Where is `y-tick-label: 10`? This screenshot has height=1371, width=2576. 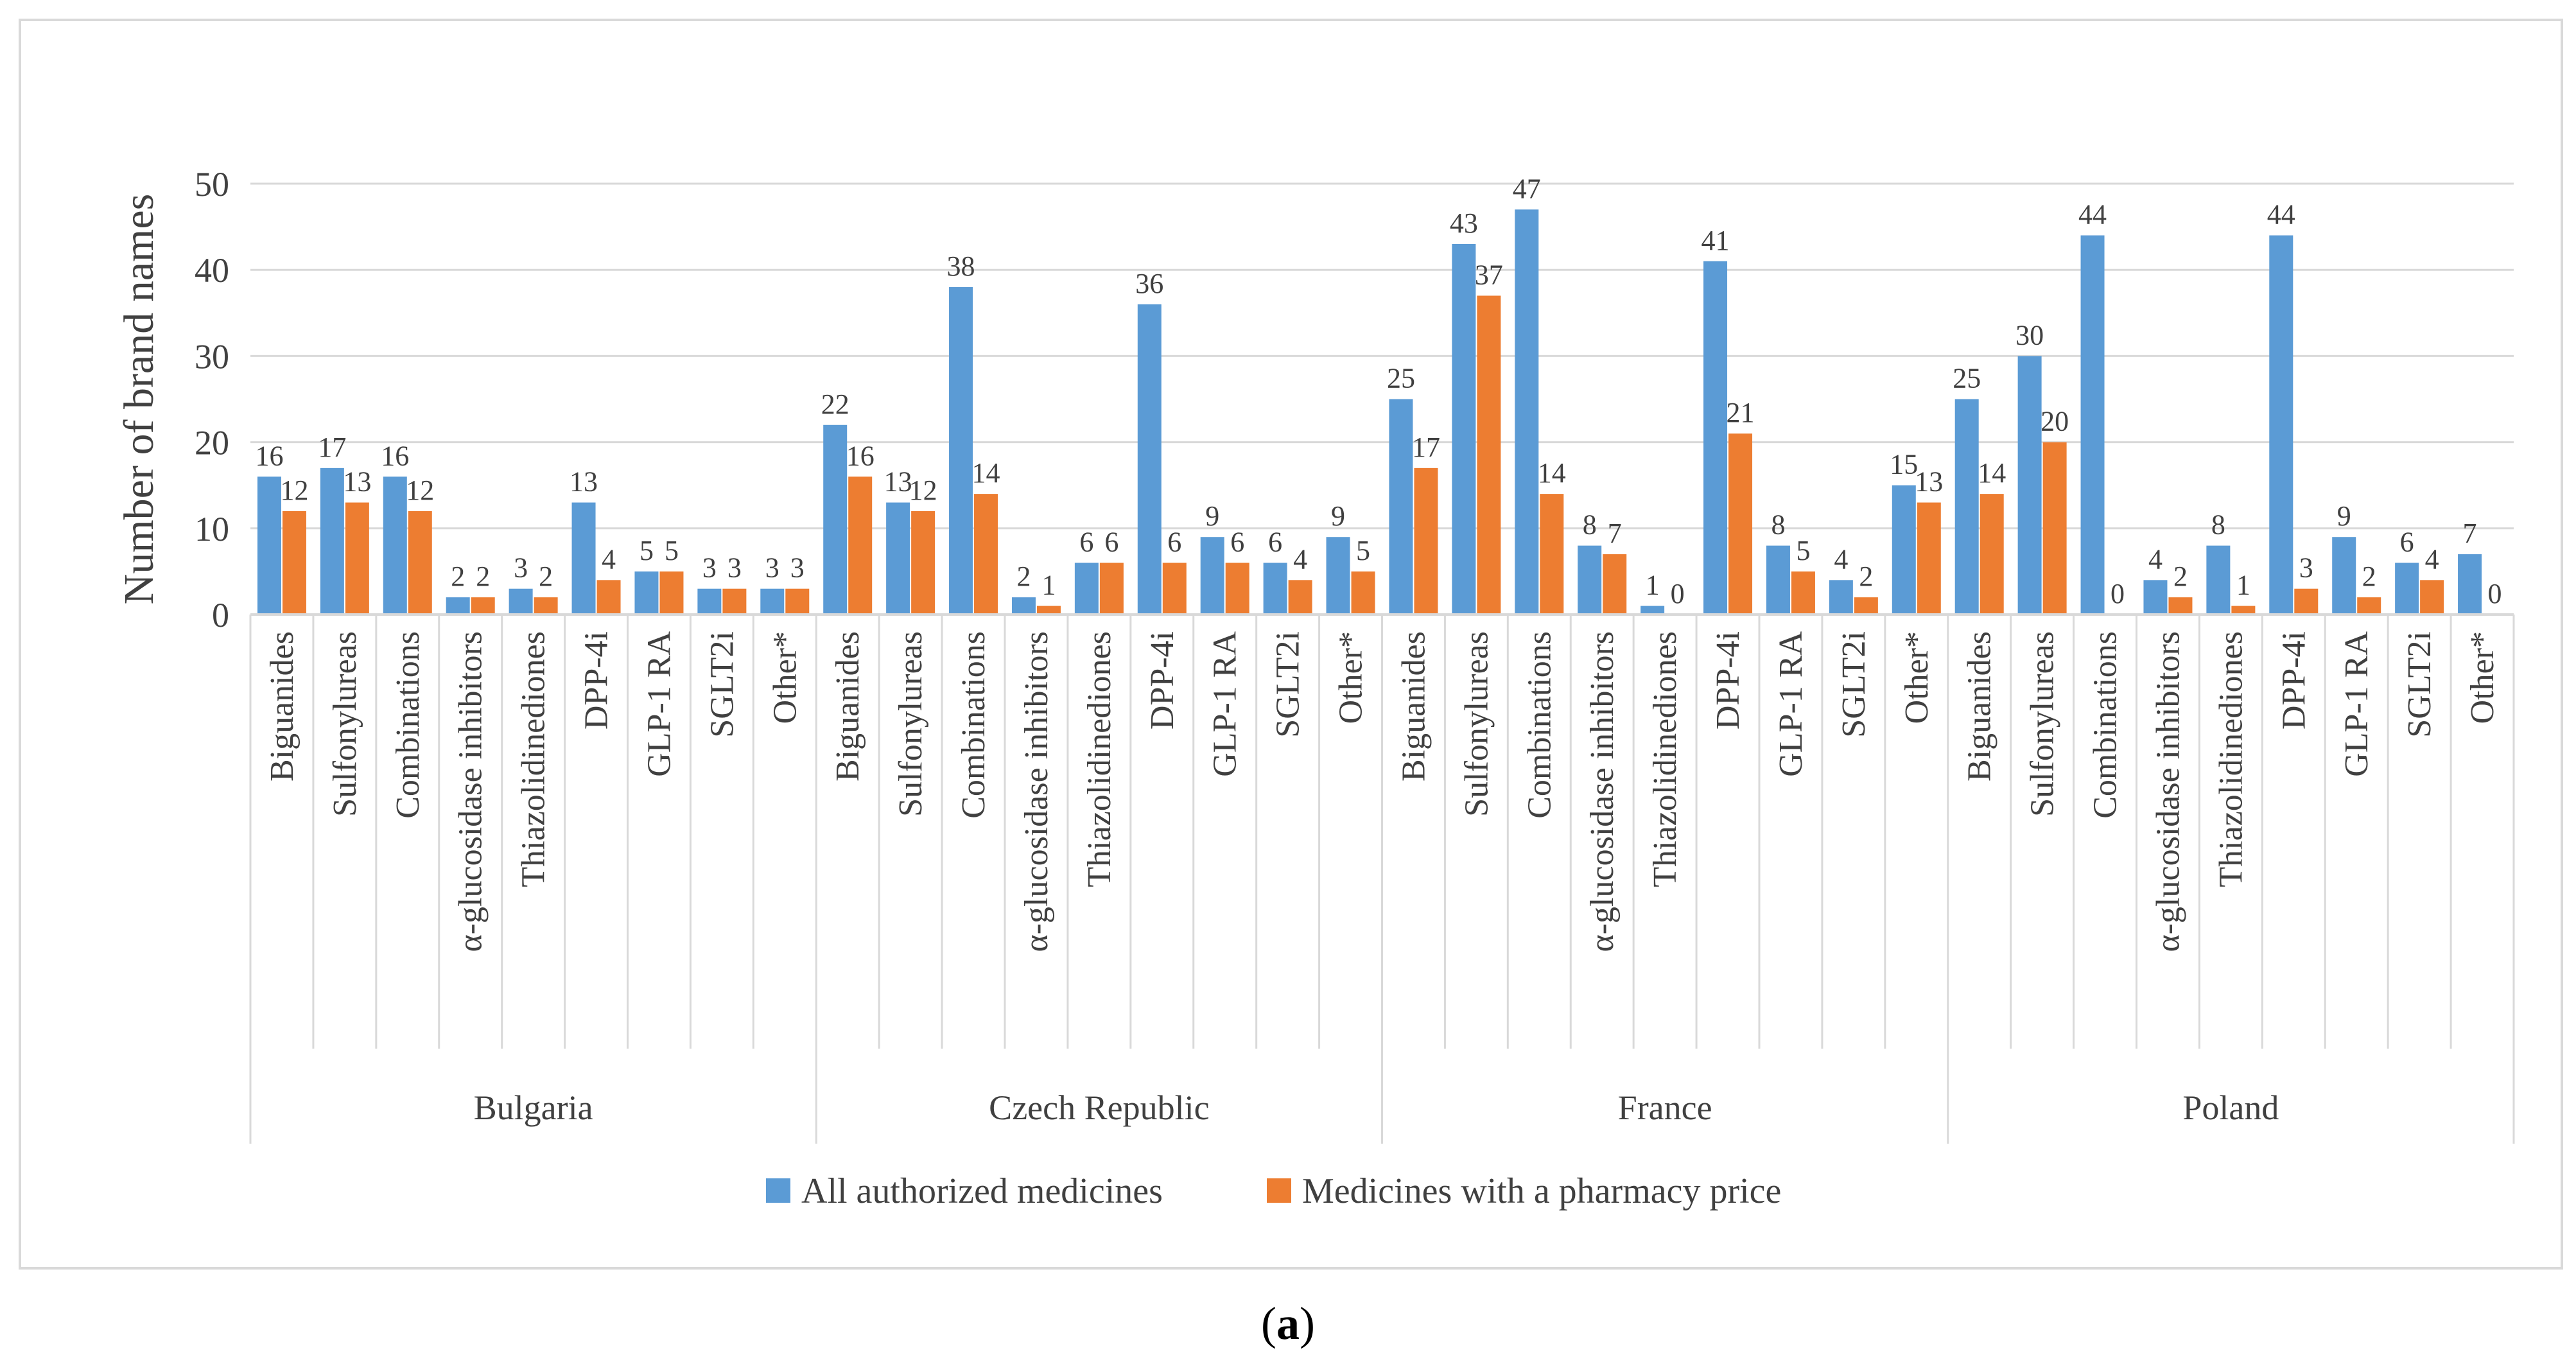
y-tick-label: 10 is located at coordinates (212, 529).